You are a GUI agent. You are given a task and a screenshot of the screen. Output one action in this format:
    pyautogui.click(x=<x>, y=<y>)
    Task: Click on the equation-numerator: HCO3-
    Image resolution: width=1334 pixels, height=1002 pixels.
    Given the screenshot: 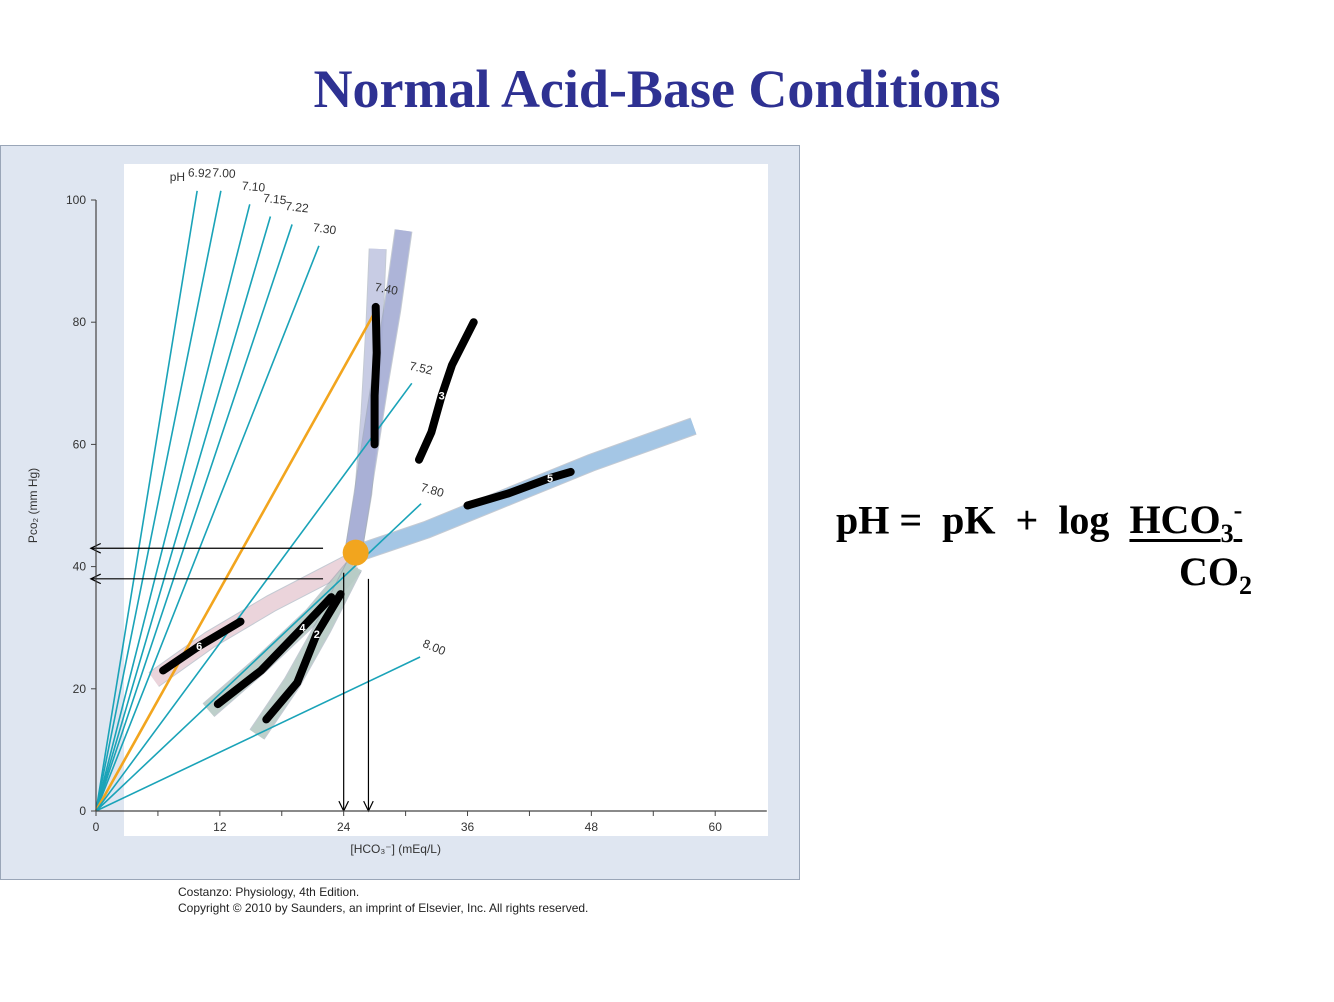 What is the action you would take?
    pyautogui.click(x=1186, y=522)
    